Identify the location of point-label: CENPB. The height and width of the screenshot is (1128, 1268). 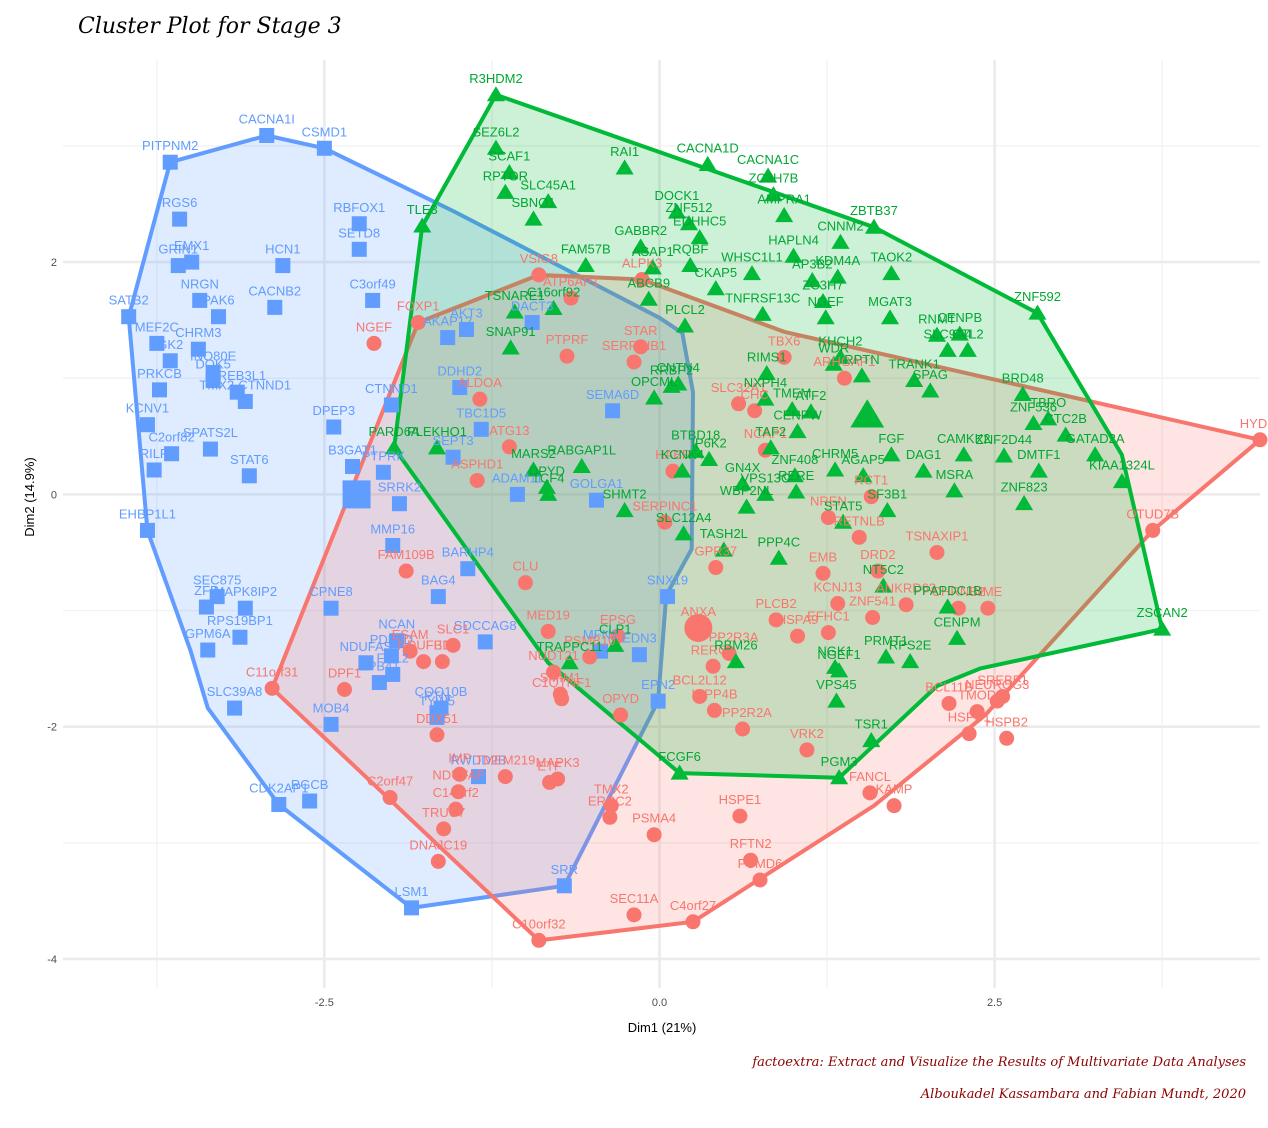
(959, 317).